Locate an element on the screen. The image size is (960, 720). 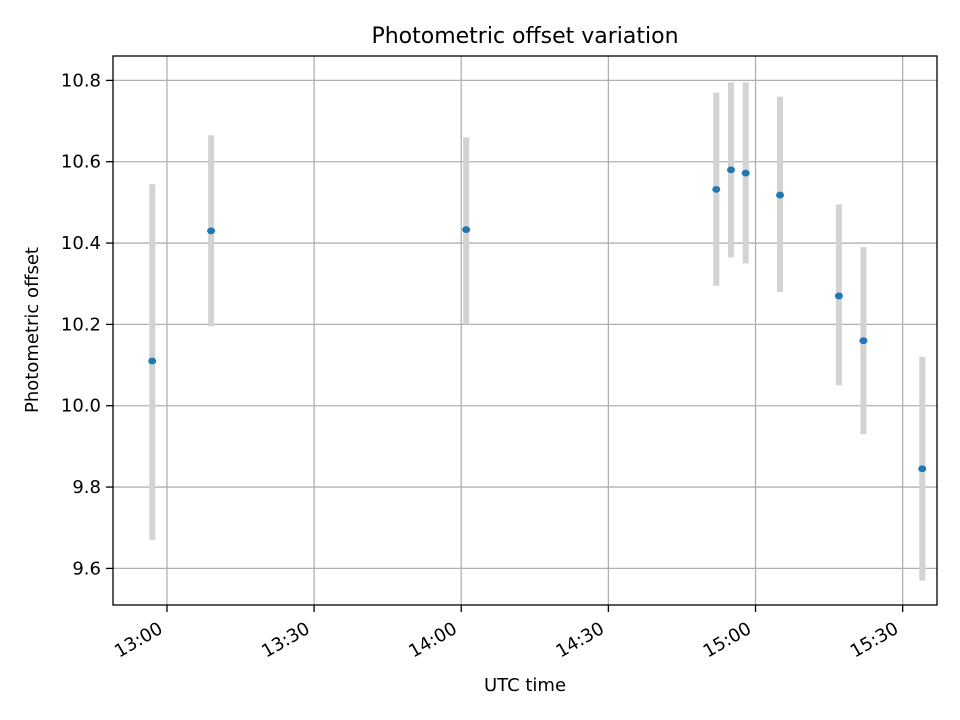
x-axis-title: UTC time is located at coordinates (525, 685).